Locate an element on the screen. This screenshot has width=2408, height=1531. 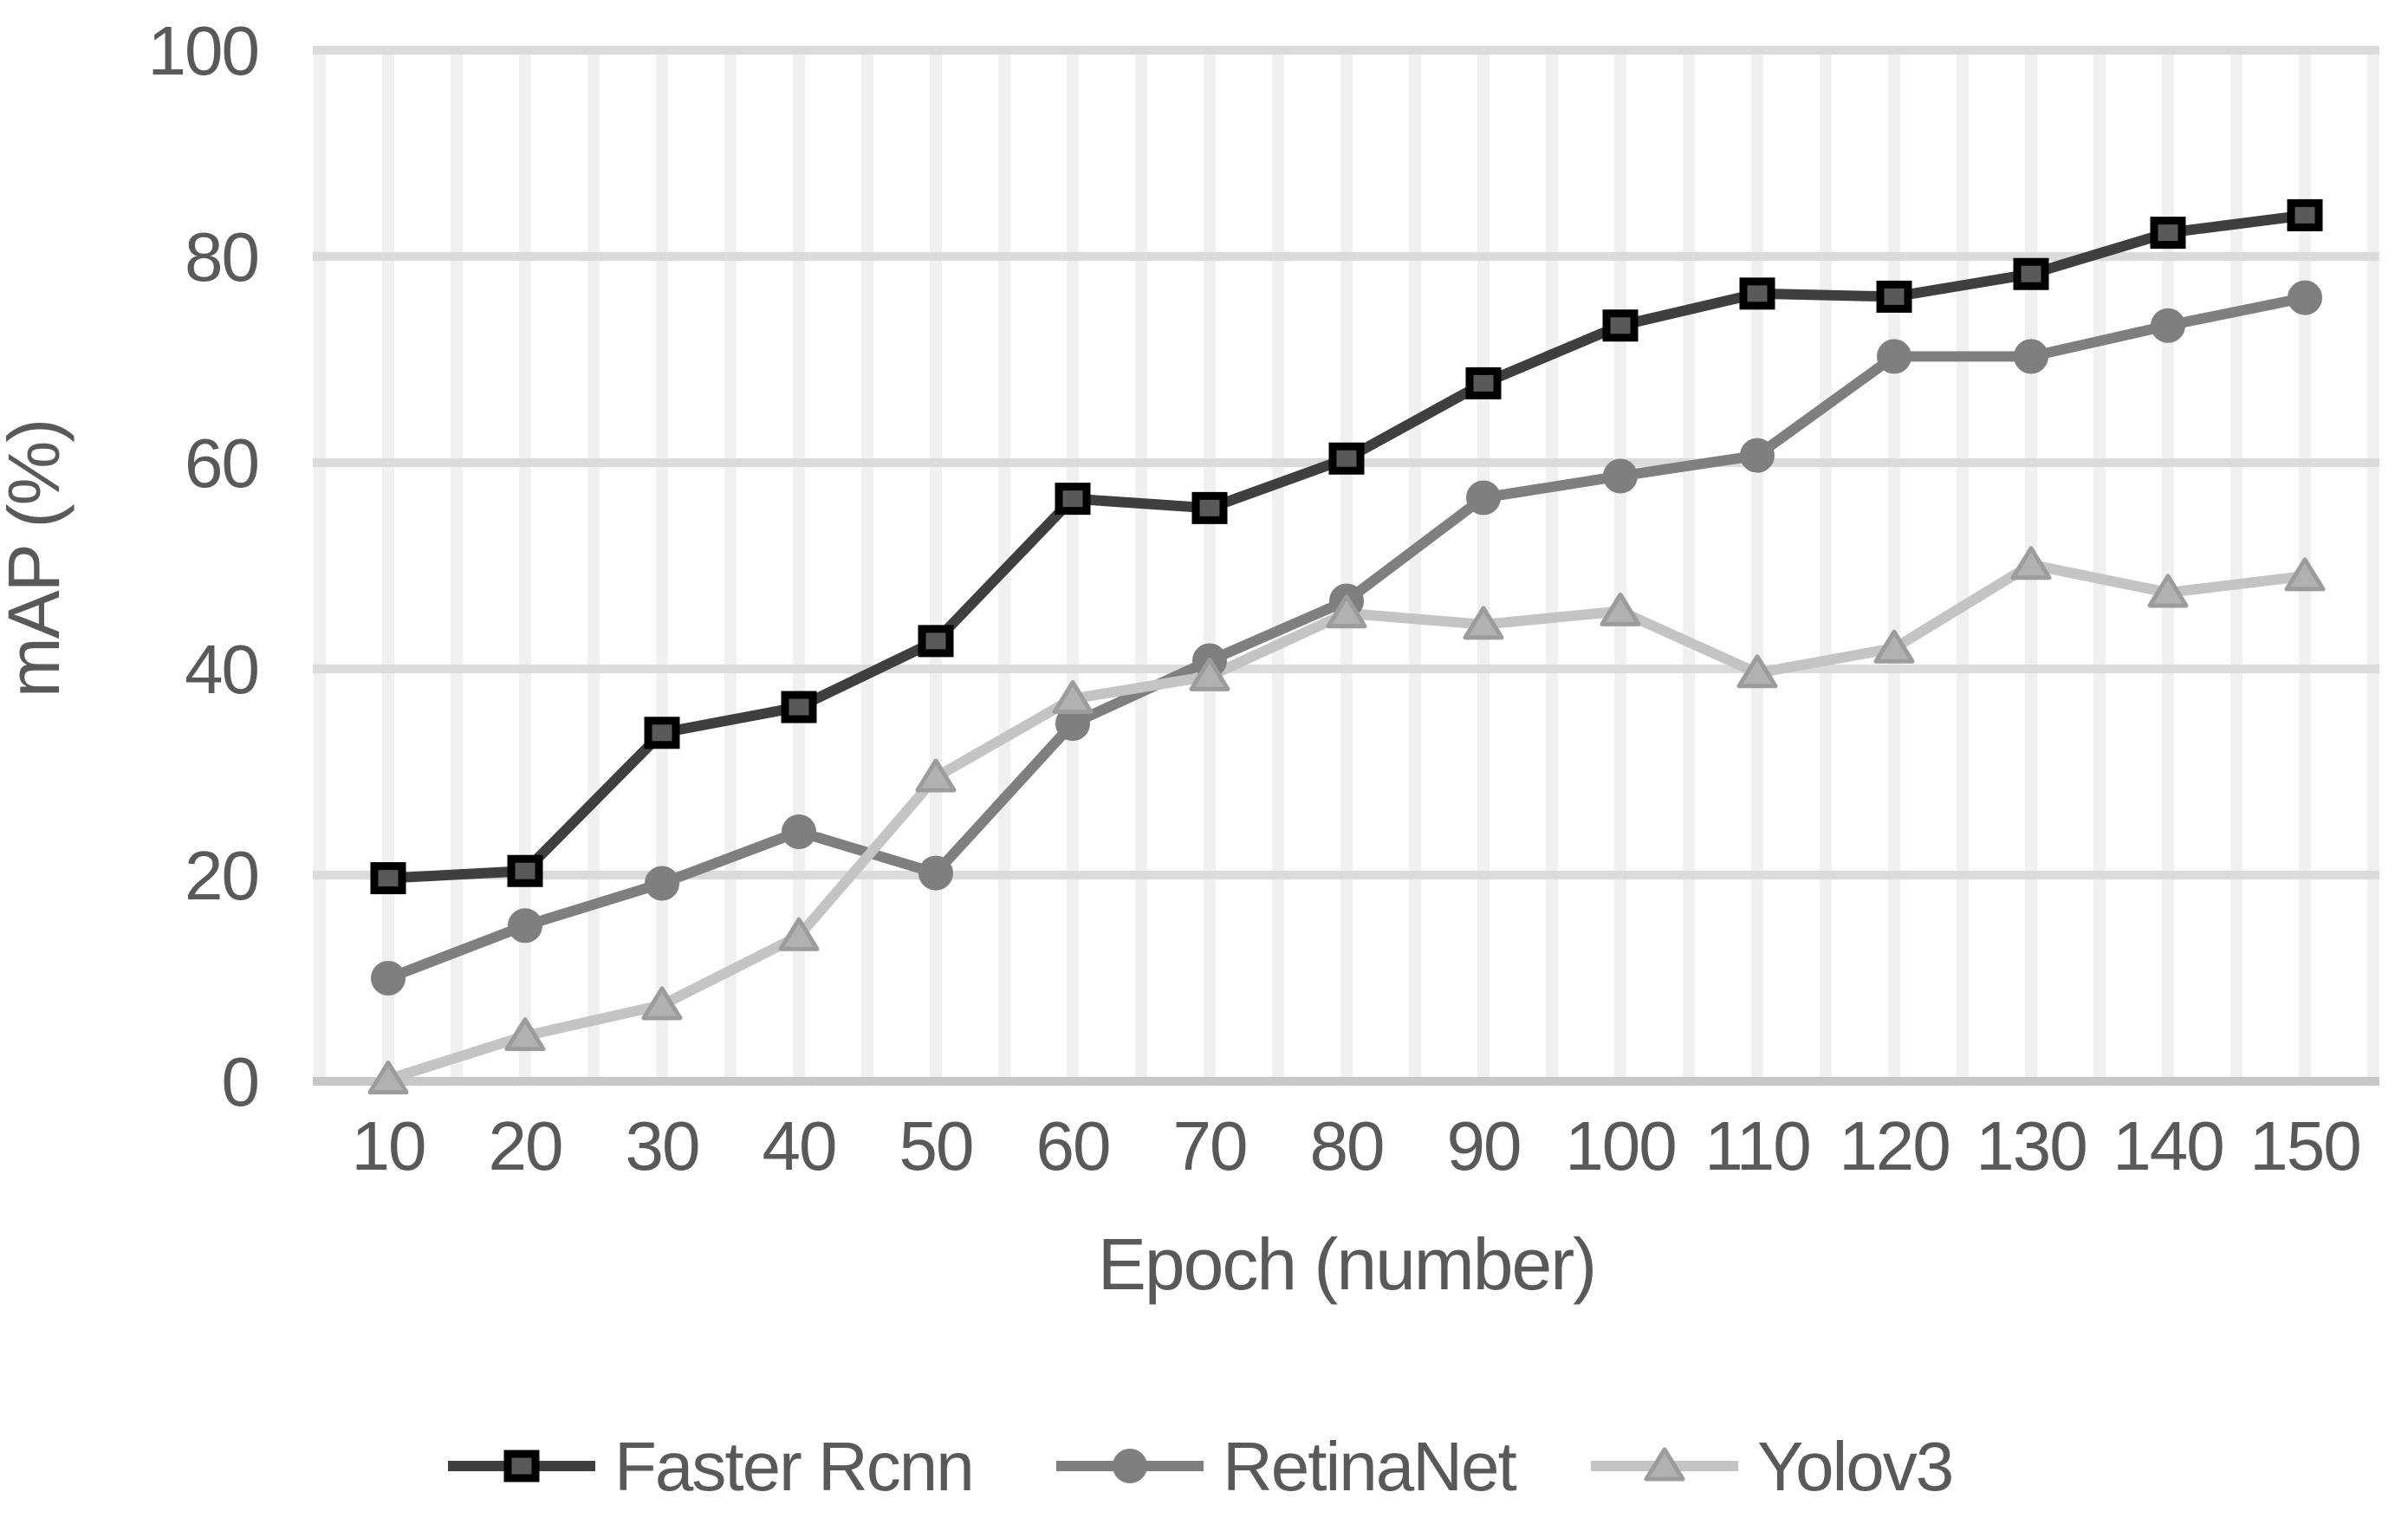
x-tick-label-90: 90 is located at coordinates (1484, 1145).